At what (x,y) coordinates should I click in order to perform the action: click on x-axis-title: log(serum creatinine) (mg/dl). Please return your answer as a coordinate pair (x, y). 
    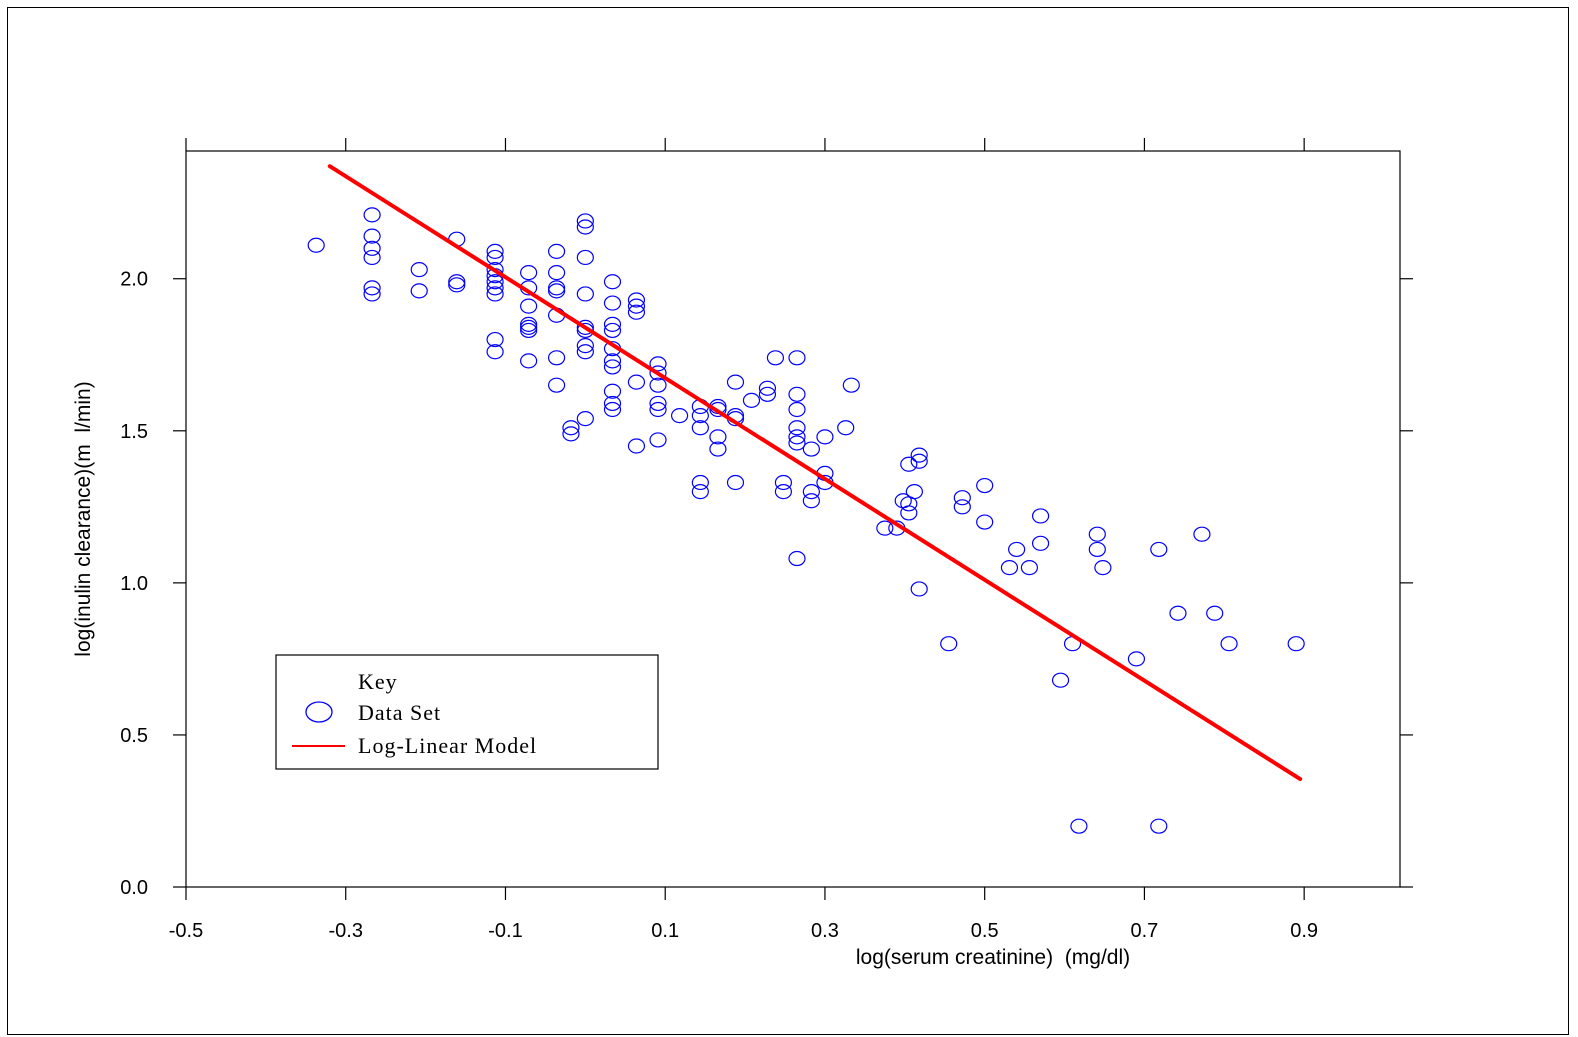
    Looking at the image, I should click on (993, 957).